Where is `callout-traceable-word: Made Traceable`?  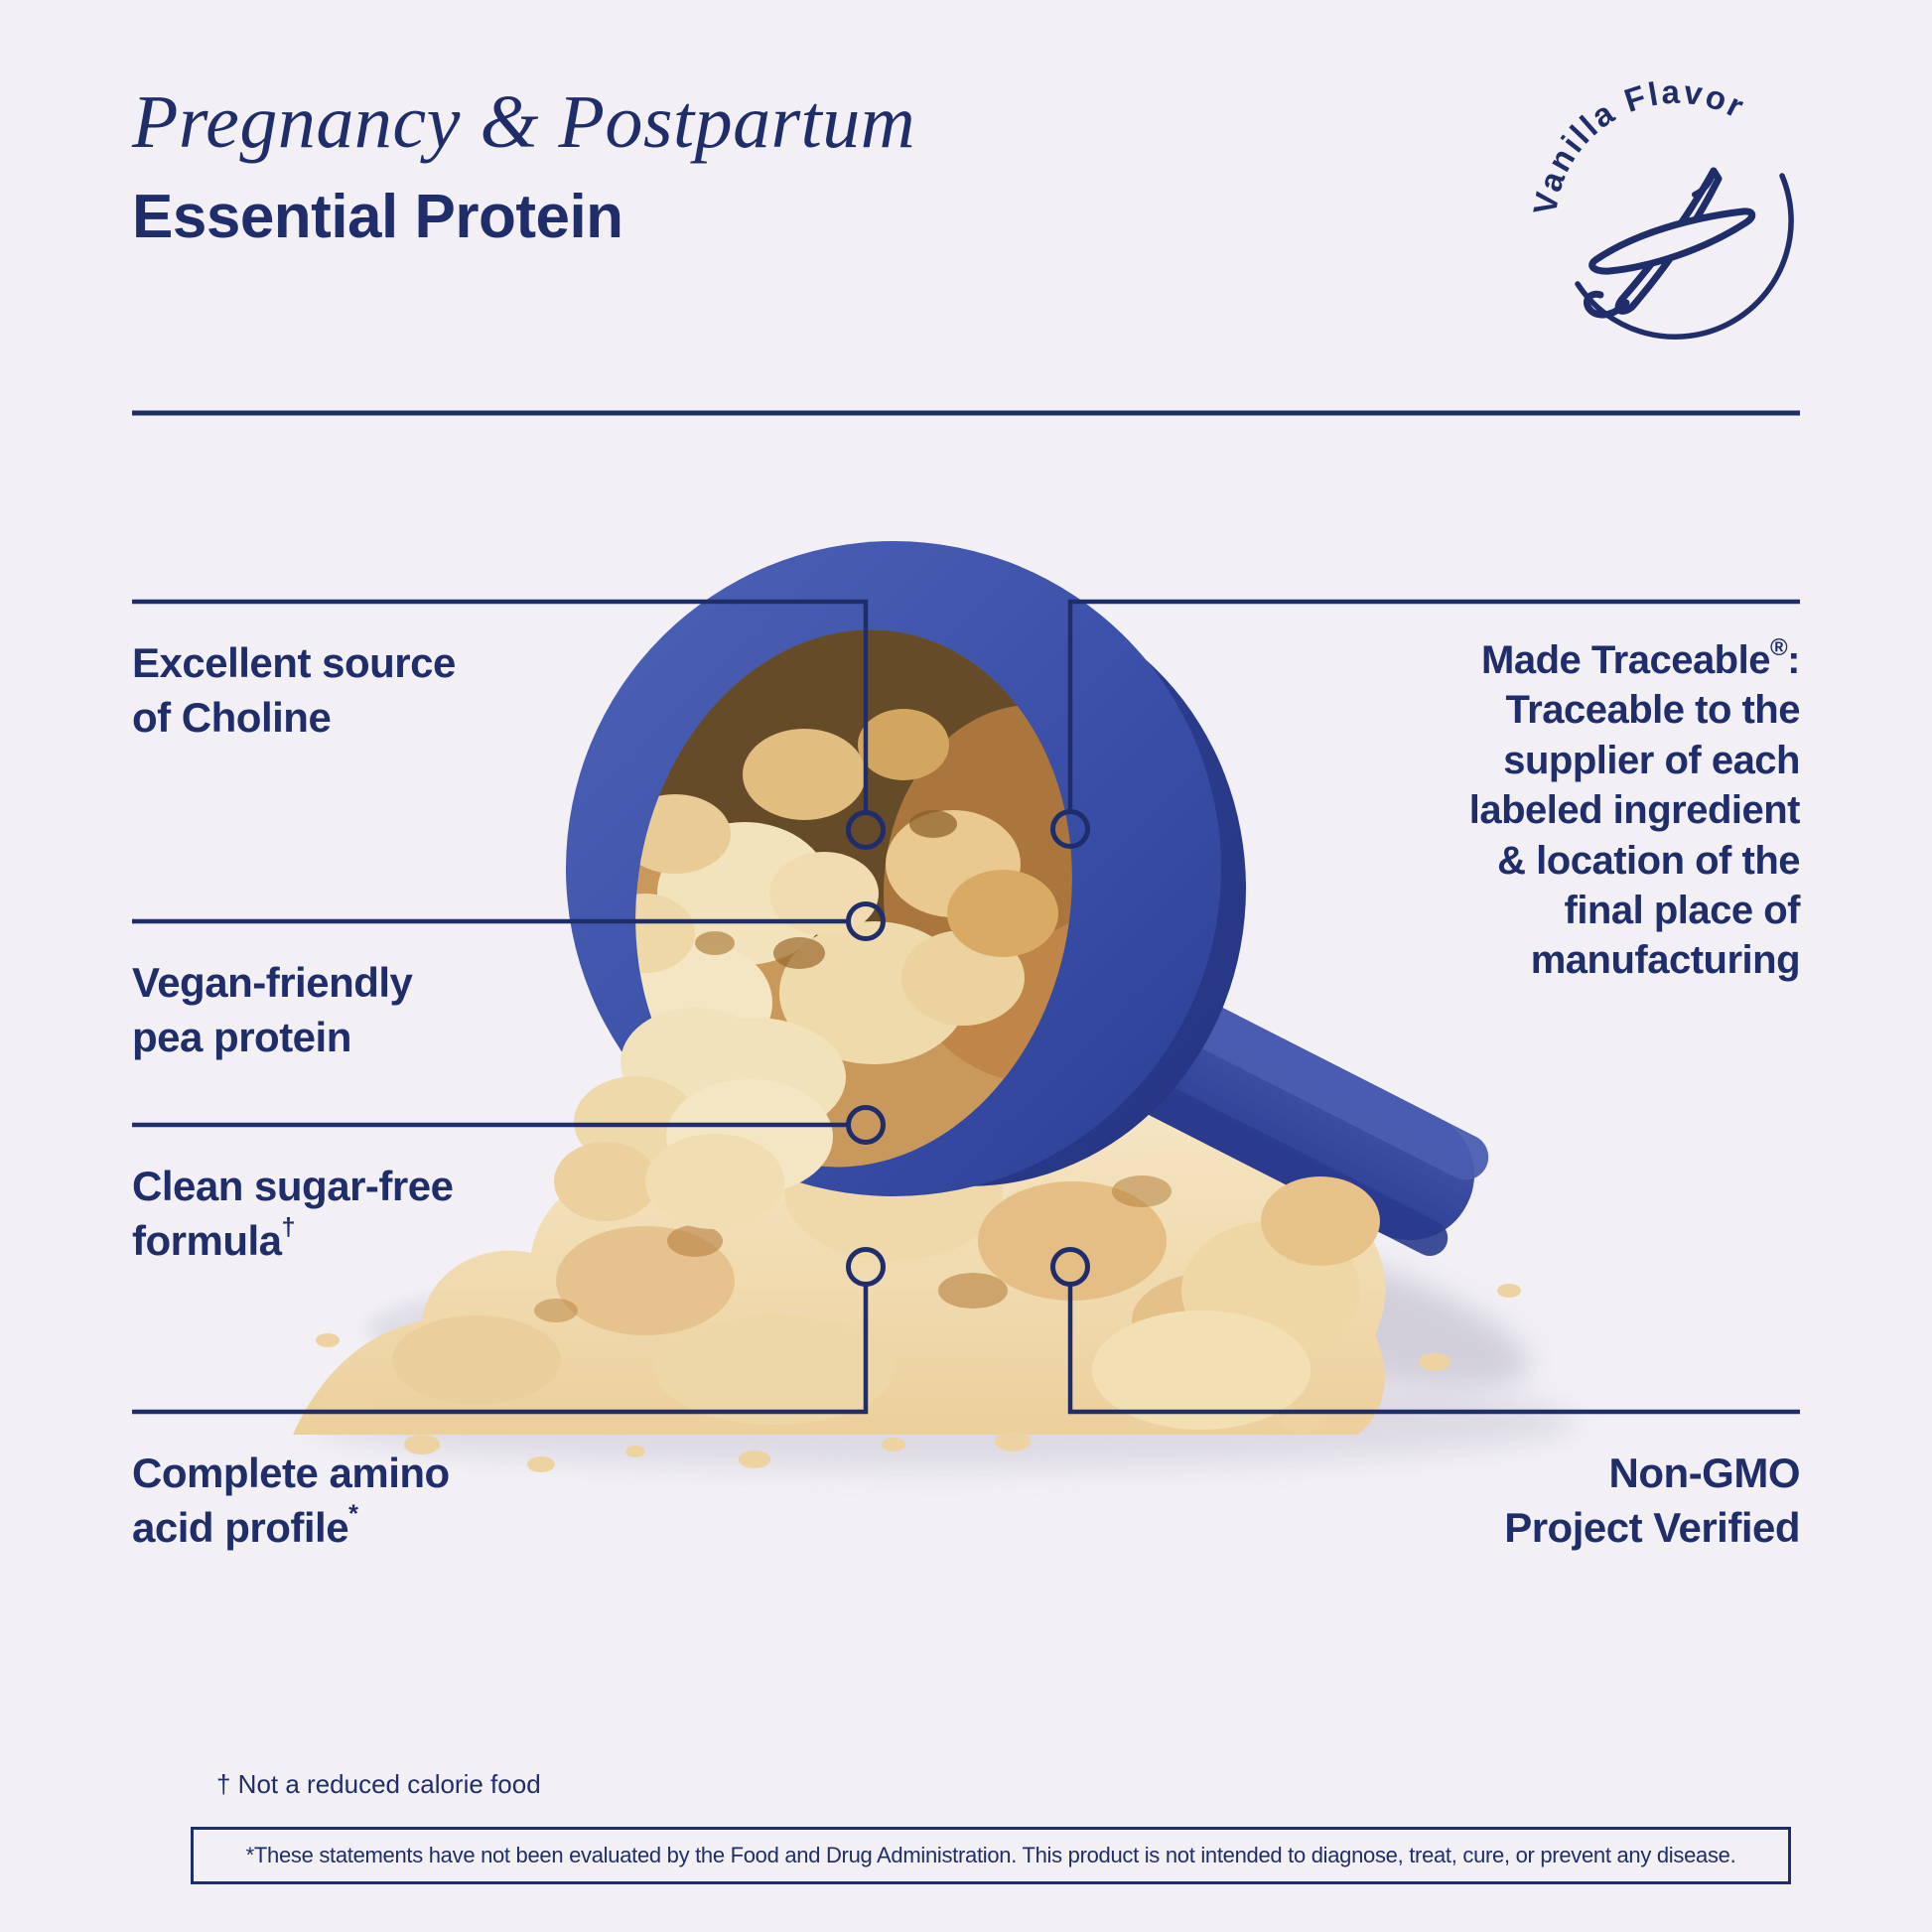
callout-traceable-word: Made Traceable is located at coordinates (1626, 660).